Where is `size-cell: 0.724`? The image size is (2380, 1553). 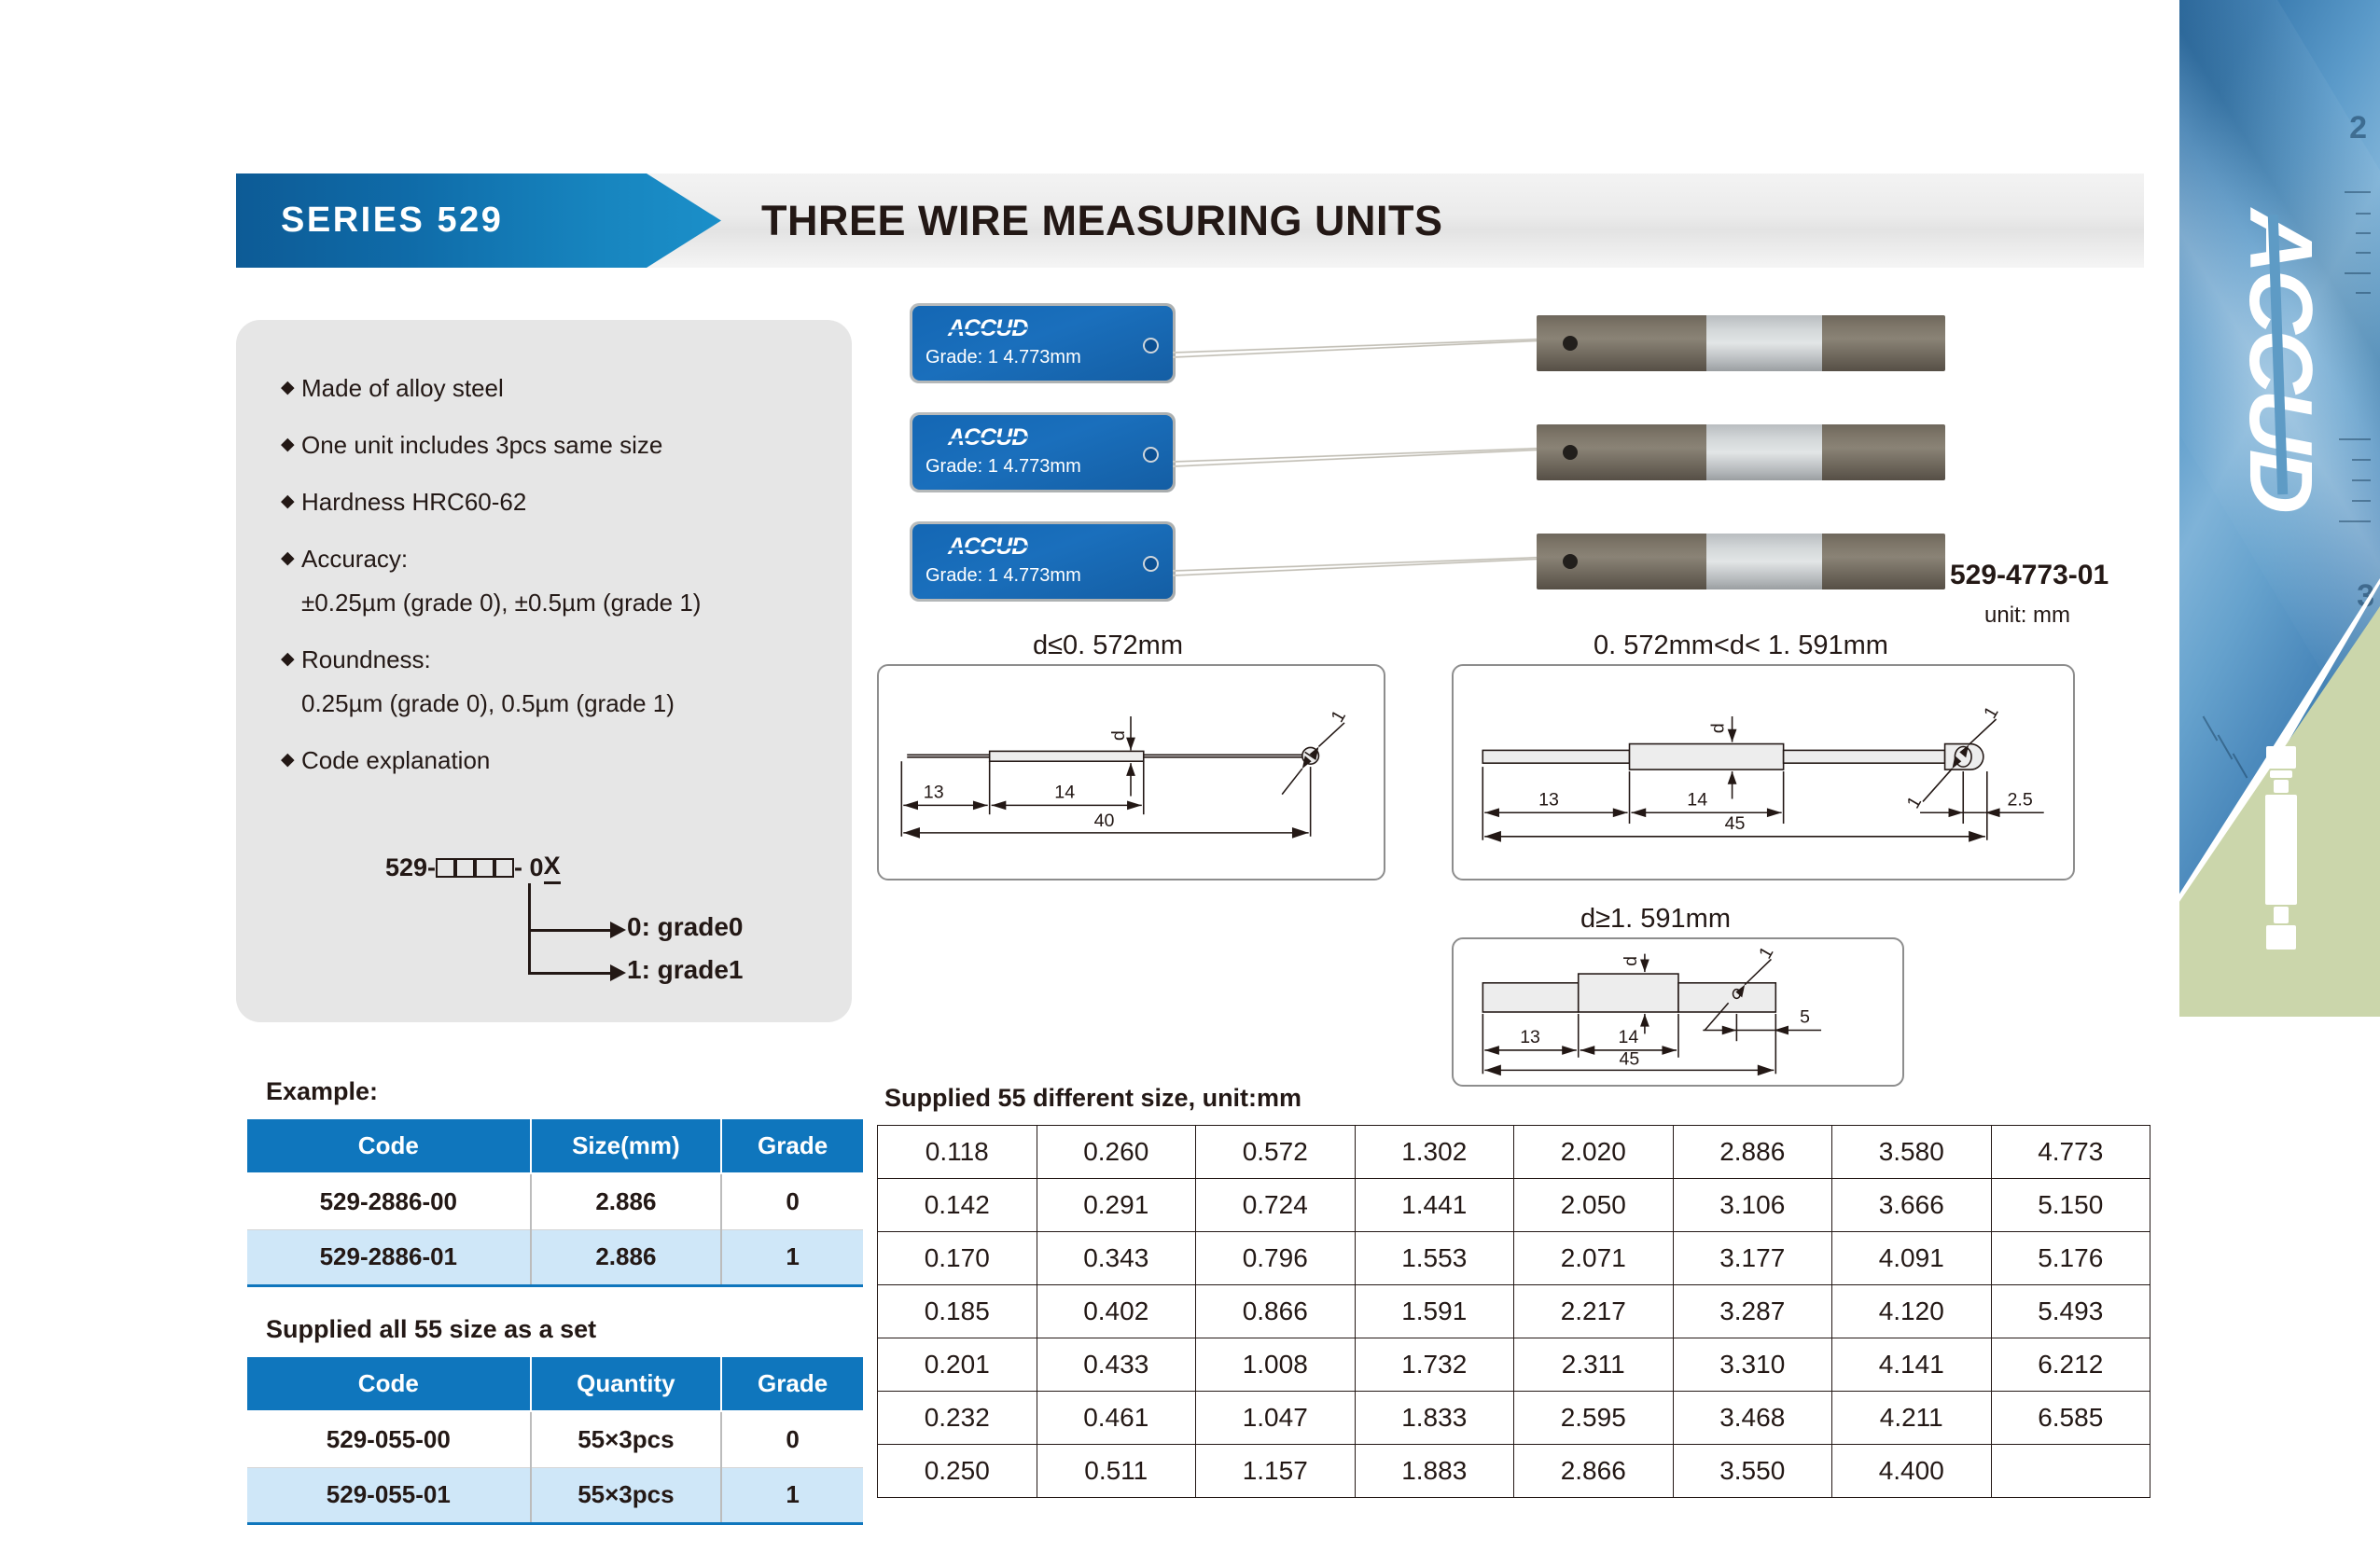 size-cell: 0.724 is located at coordinates (1275, 1205).